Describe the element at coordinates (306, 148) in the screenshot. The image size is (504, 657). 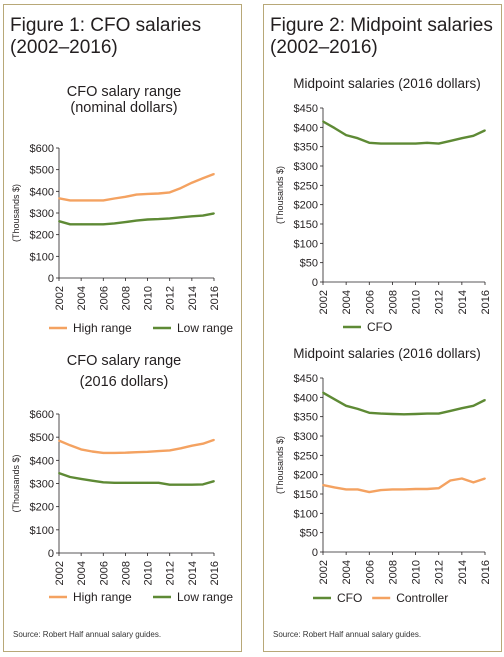
I see `y-tick-label: $350` at that location.